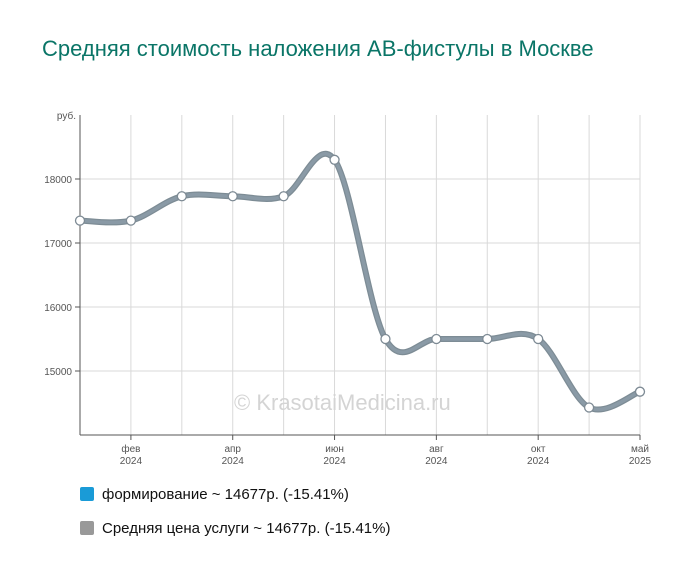 Image resolution: width=700 pixels, height=578 pixels. What do you see at coordinates (58, 308) in the screenshot?
I see `y-tick-label: 16000` at bounding box center [58, 308].